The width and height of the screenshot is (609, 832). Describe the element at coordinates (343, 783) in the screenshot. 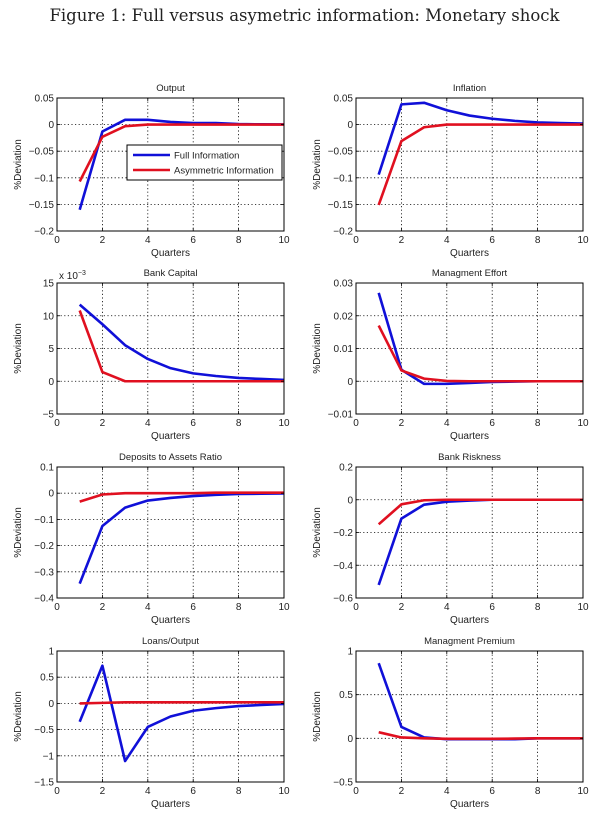

I see `y-tick-label: −0.5` at that location.